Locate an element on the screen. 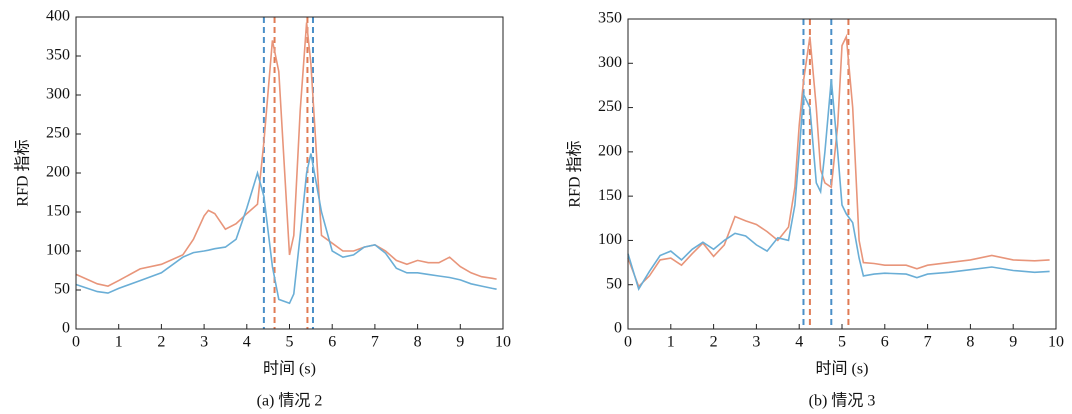  caption: (b) 情况 3 is located at coordinates (842, 401).